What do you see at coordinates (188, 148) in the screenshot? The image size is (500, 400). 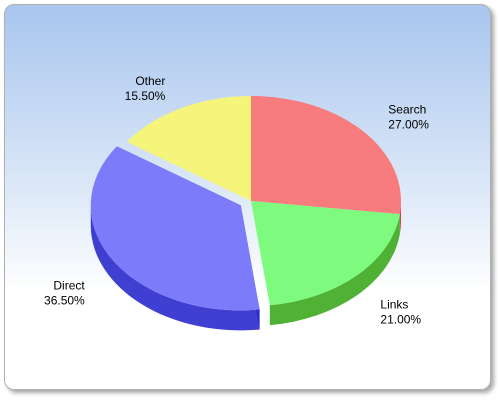 I see `pie-slice-other` at bounding box center [188, 148].